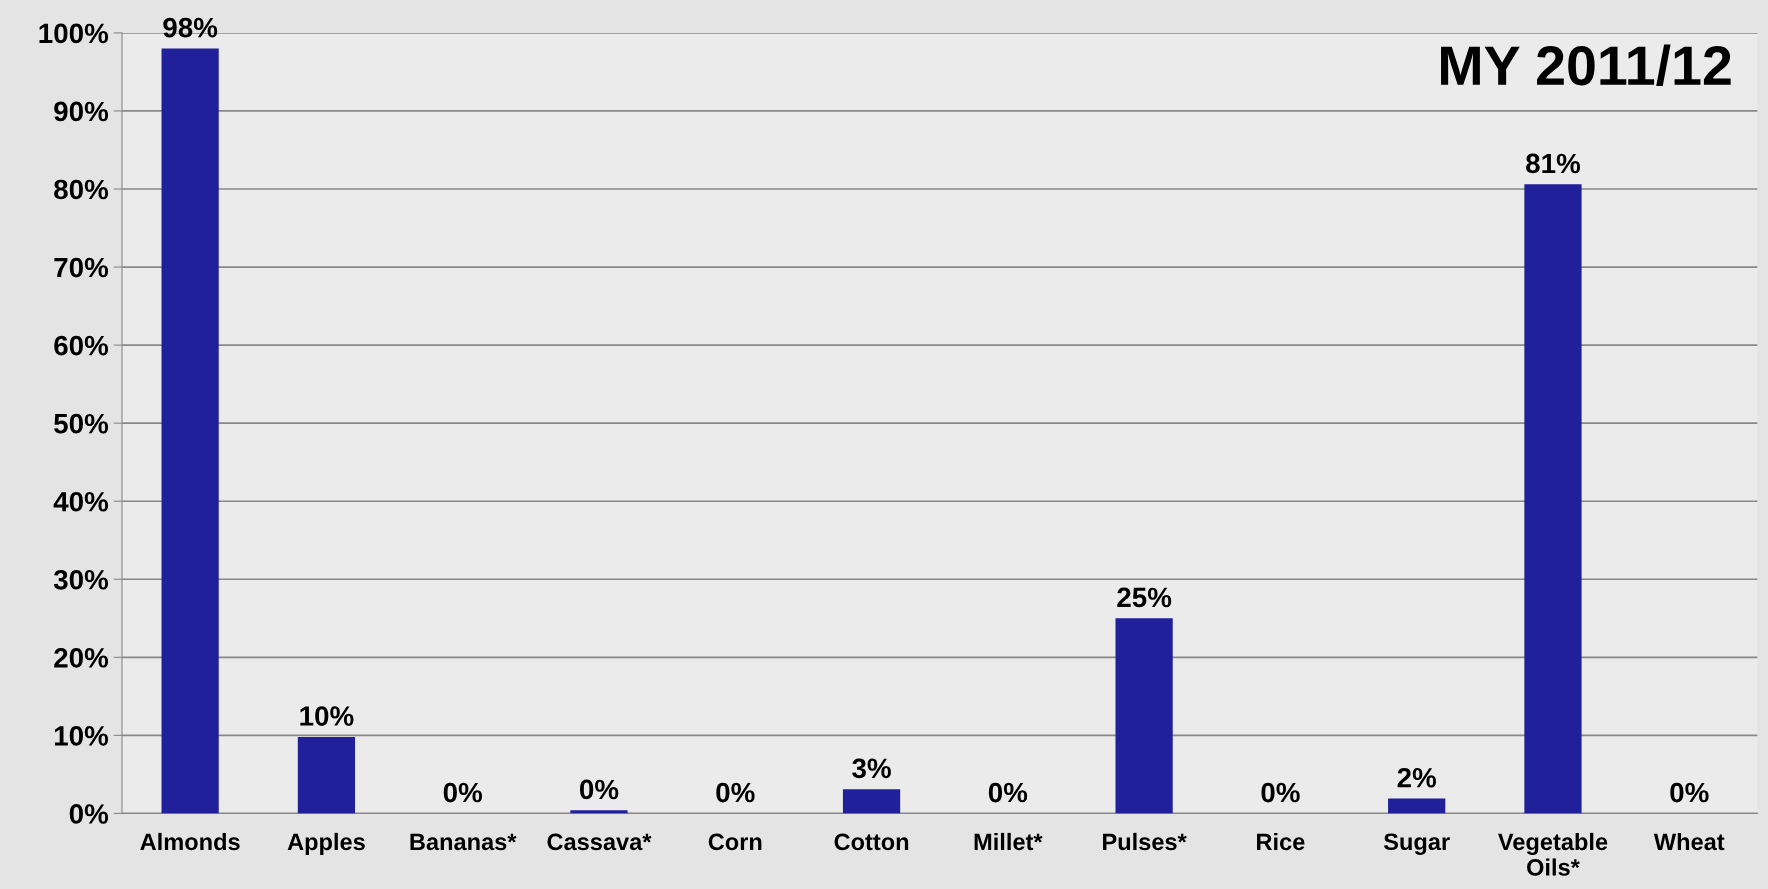 The width and height of the screenshot is (1768, 889). What do you see at coordinates (463, 842) in the screenshot?
I see `x-tick-label: Bananas*` at bounding box center [463, 842].